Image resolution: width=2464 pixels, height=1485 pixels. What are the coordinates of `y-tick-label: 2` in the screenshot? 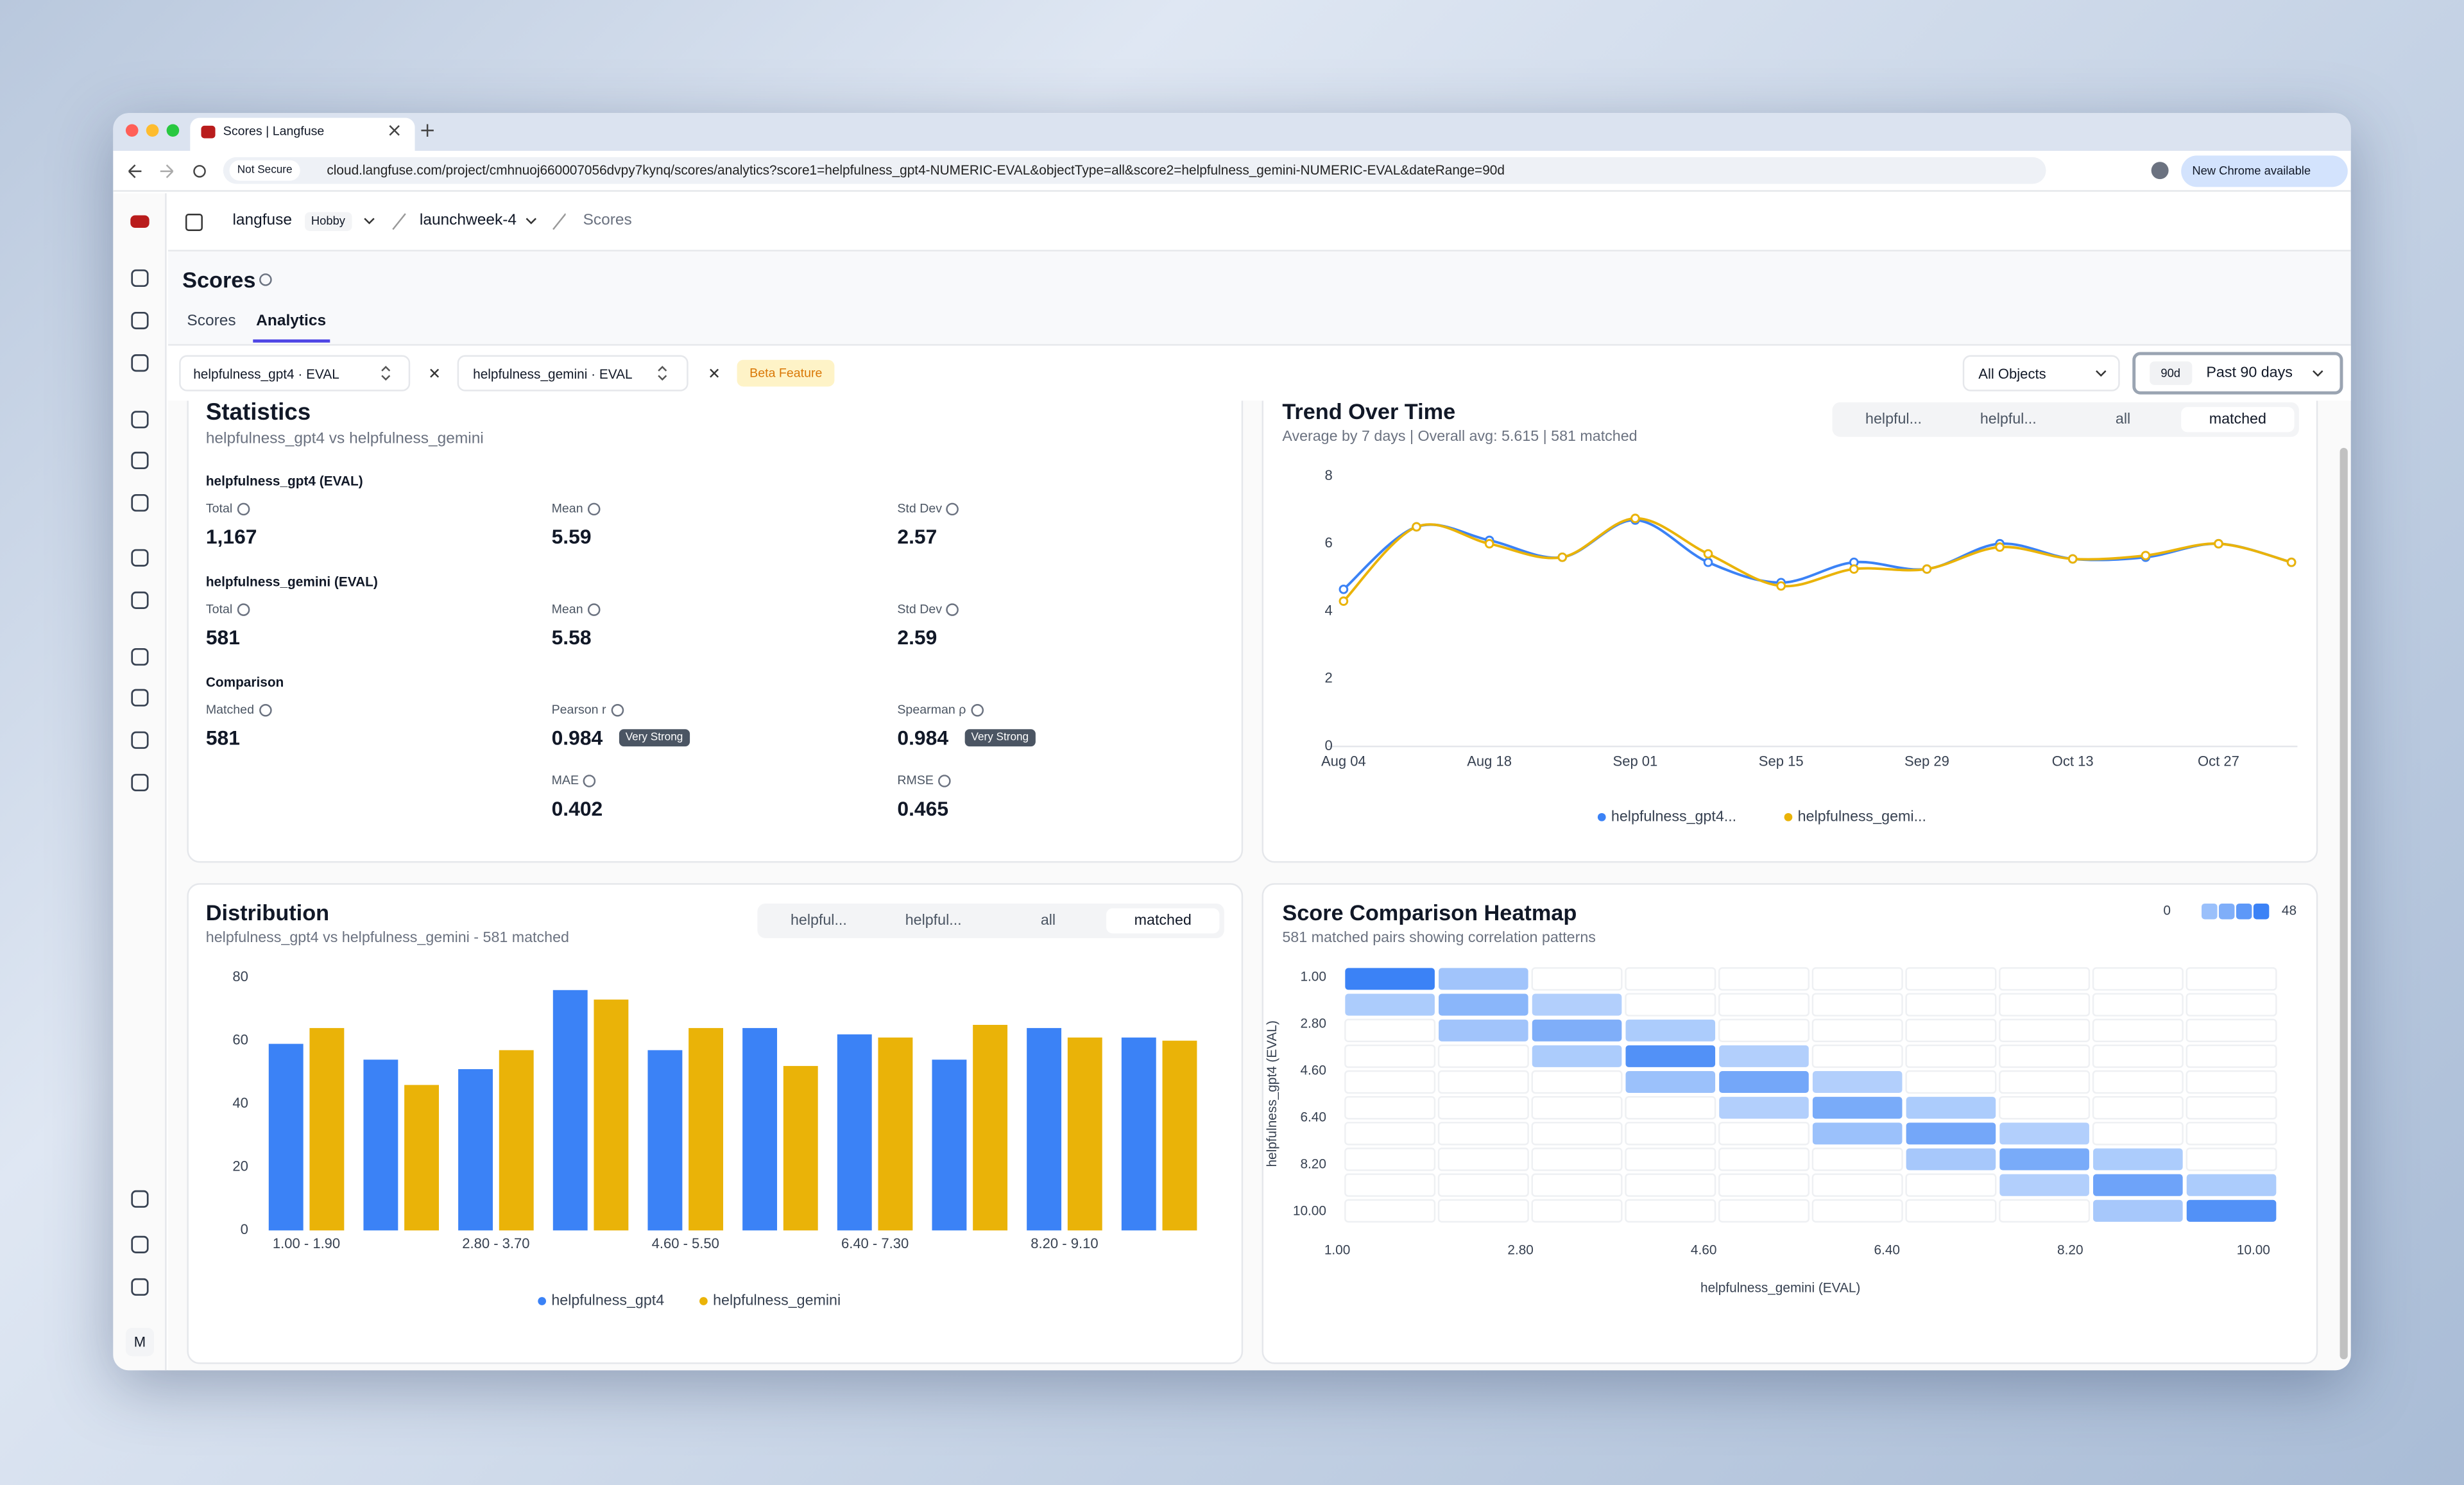 It's located at (1328, 678).